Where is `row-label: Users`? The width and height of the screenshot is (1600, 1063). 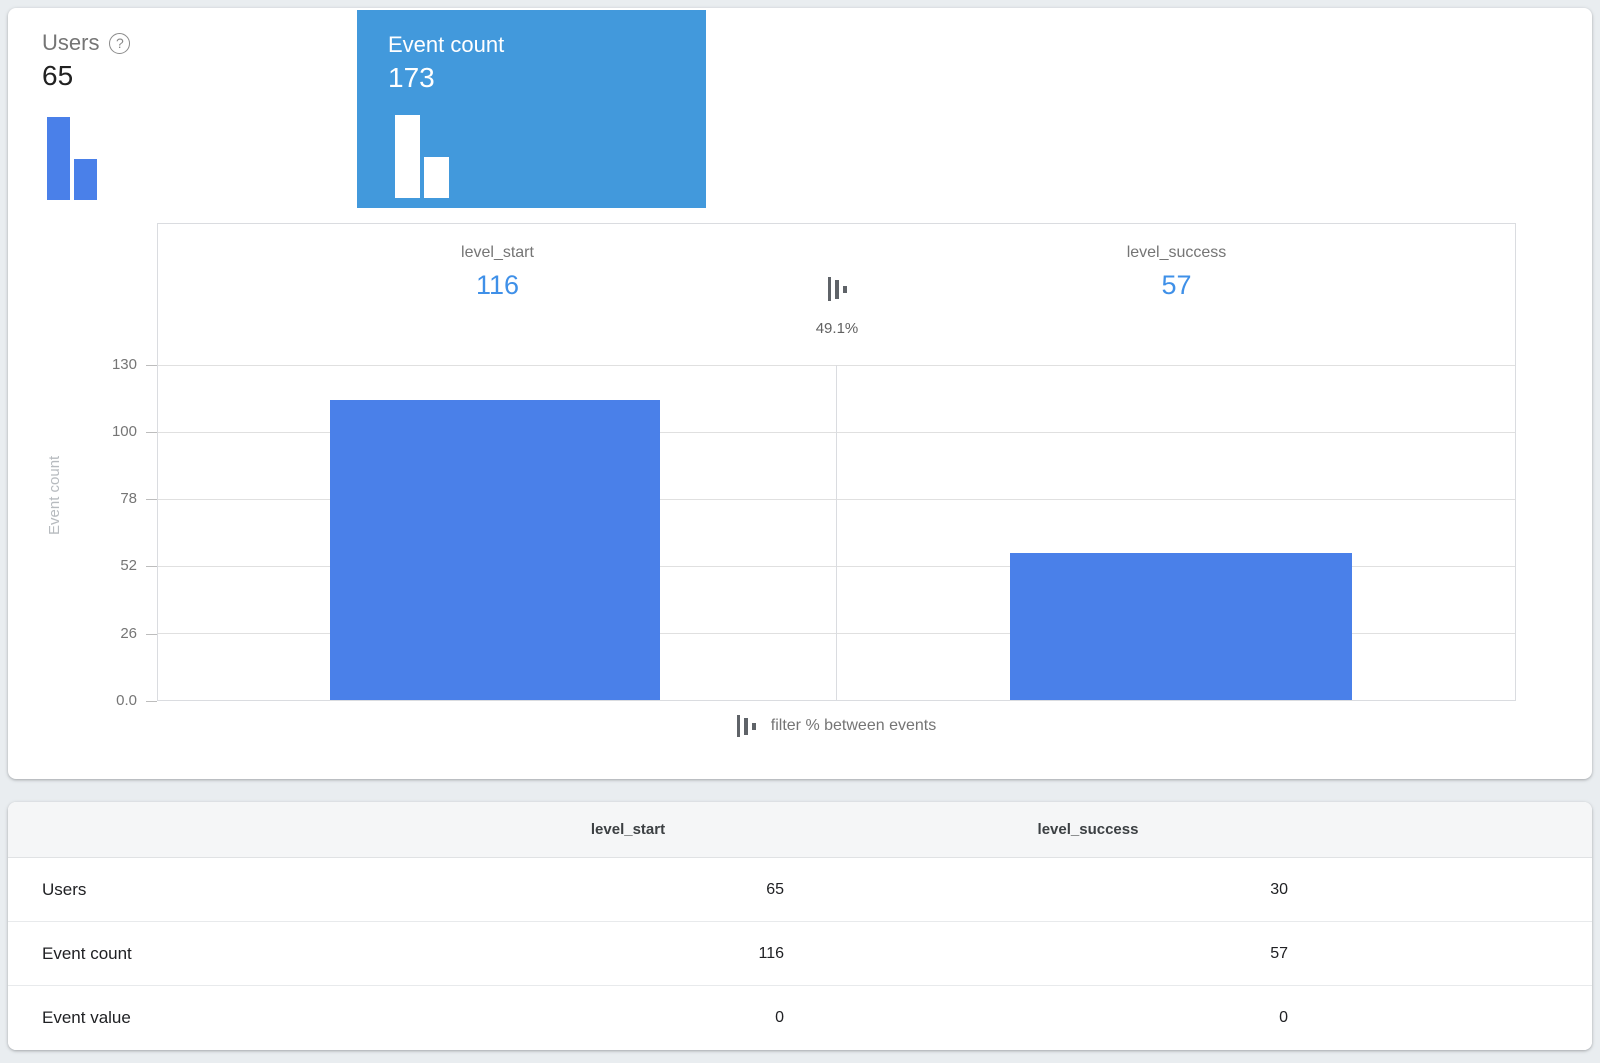
row-label: Users is located at coordinates (64, 889).